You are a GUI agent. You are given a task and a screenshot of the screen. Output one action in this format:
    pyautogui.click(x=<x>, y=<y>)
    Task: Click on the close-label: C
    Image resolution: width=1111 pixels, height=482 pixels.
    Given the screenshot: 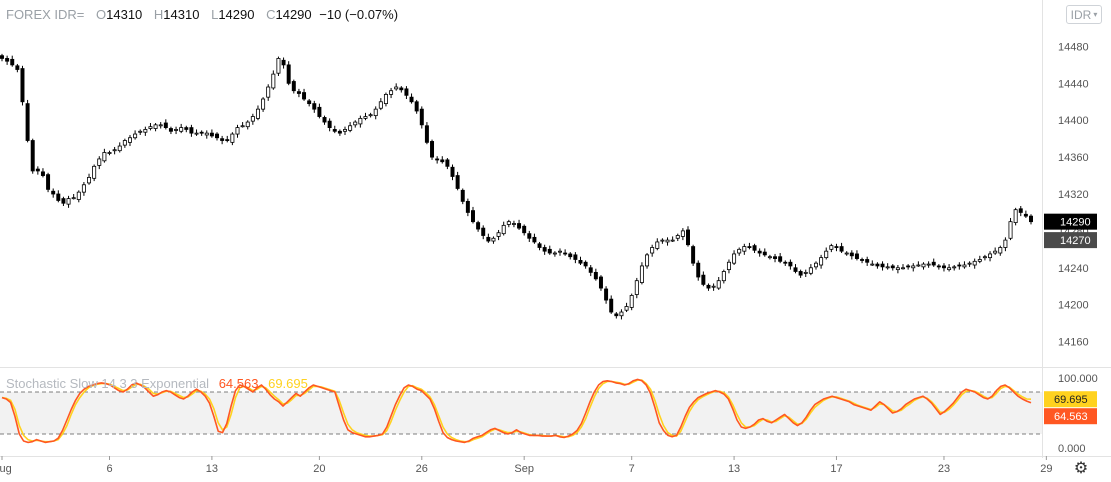 What is the action you would take?
    pyautogui.click(x=271, y=14)
    